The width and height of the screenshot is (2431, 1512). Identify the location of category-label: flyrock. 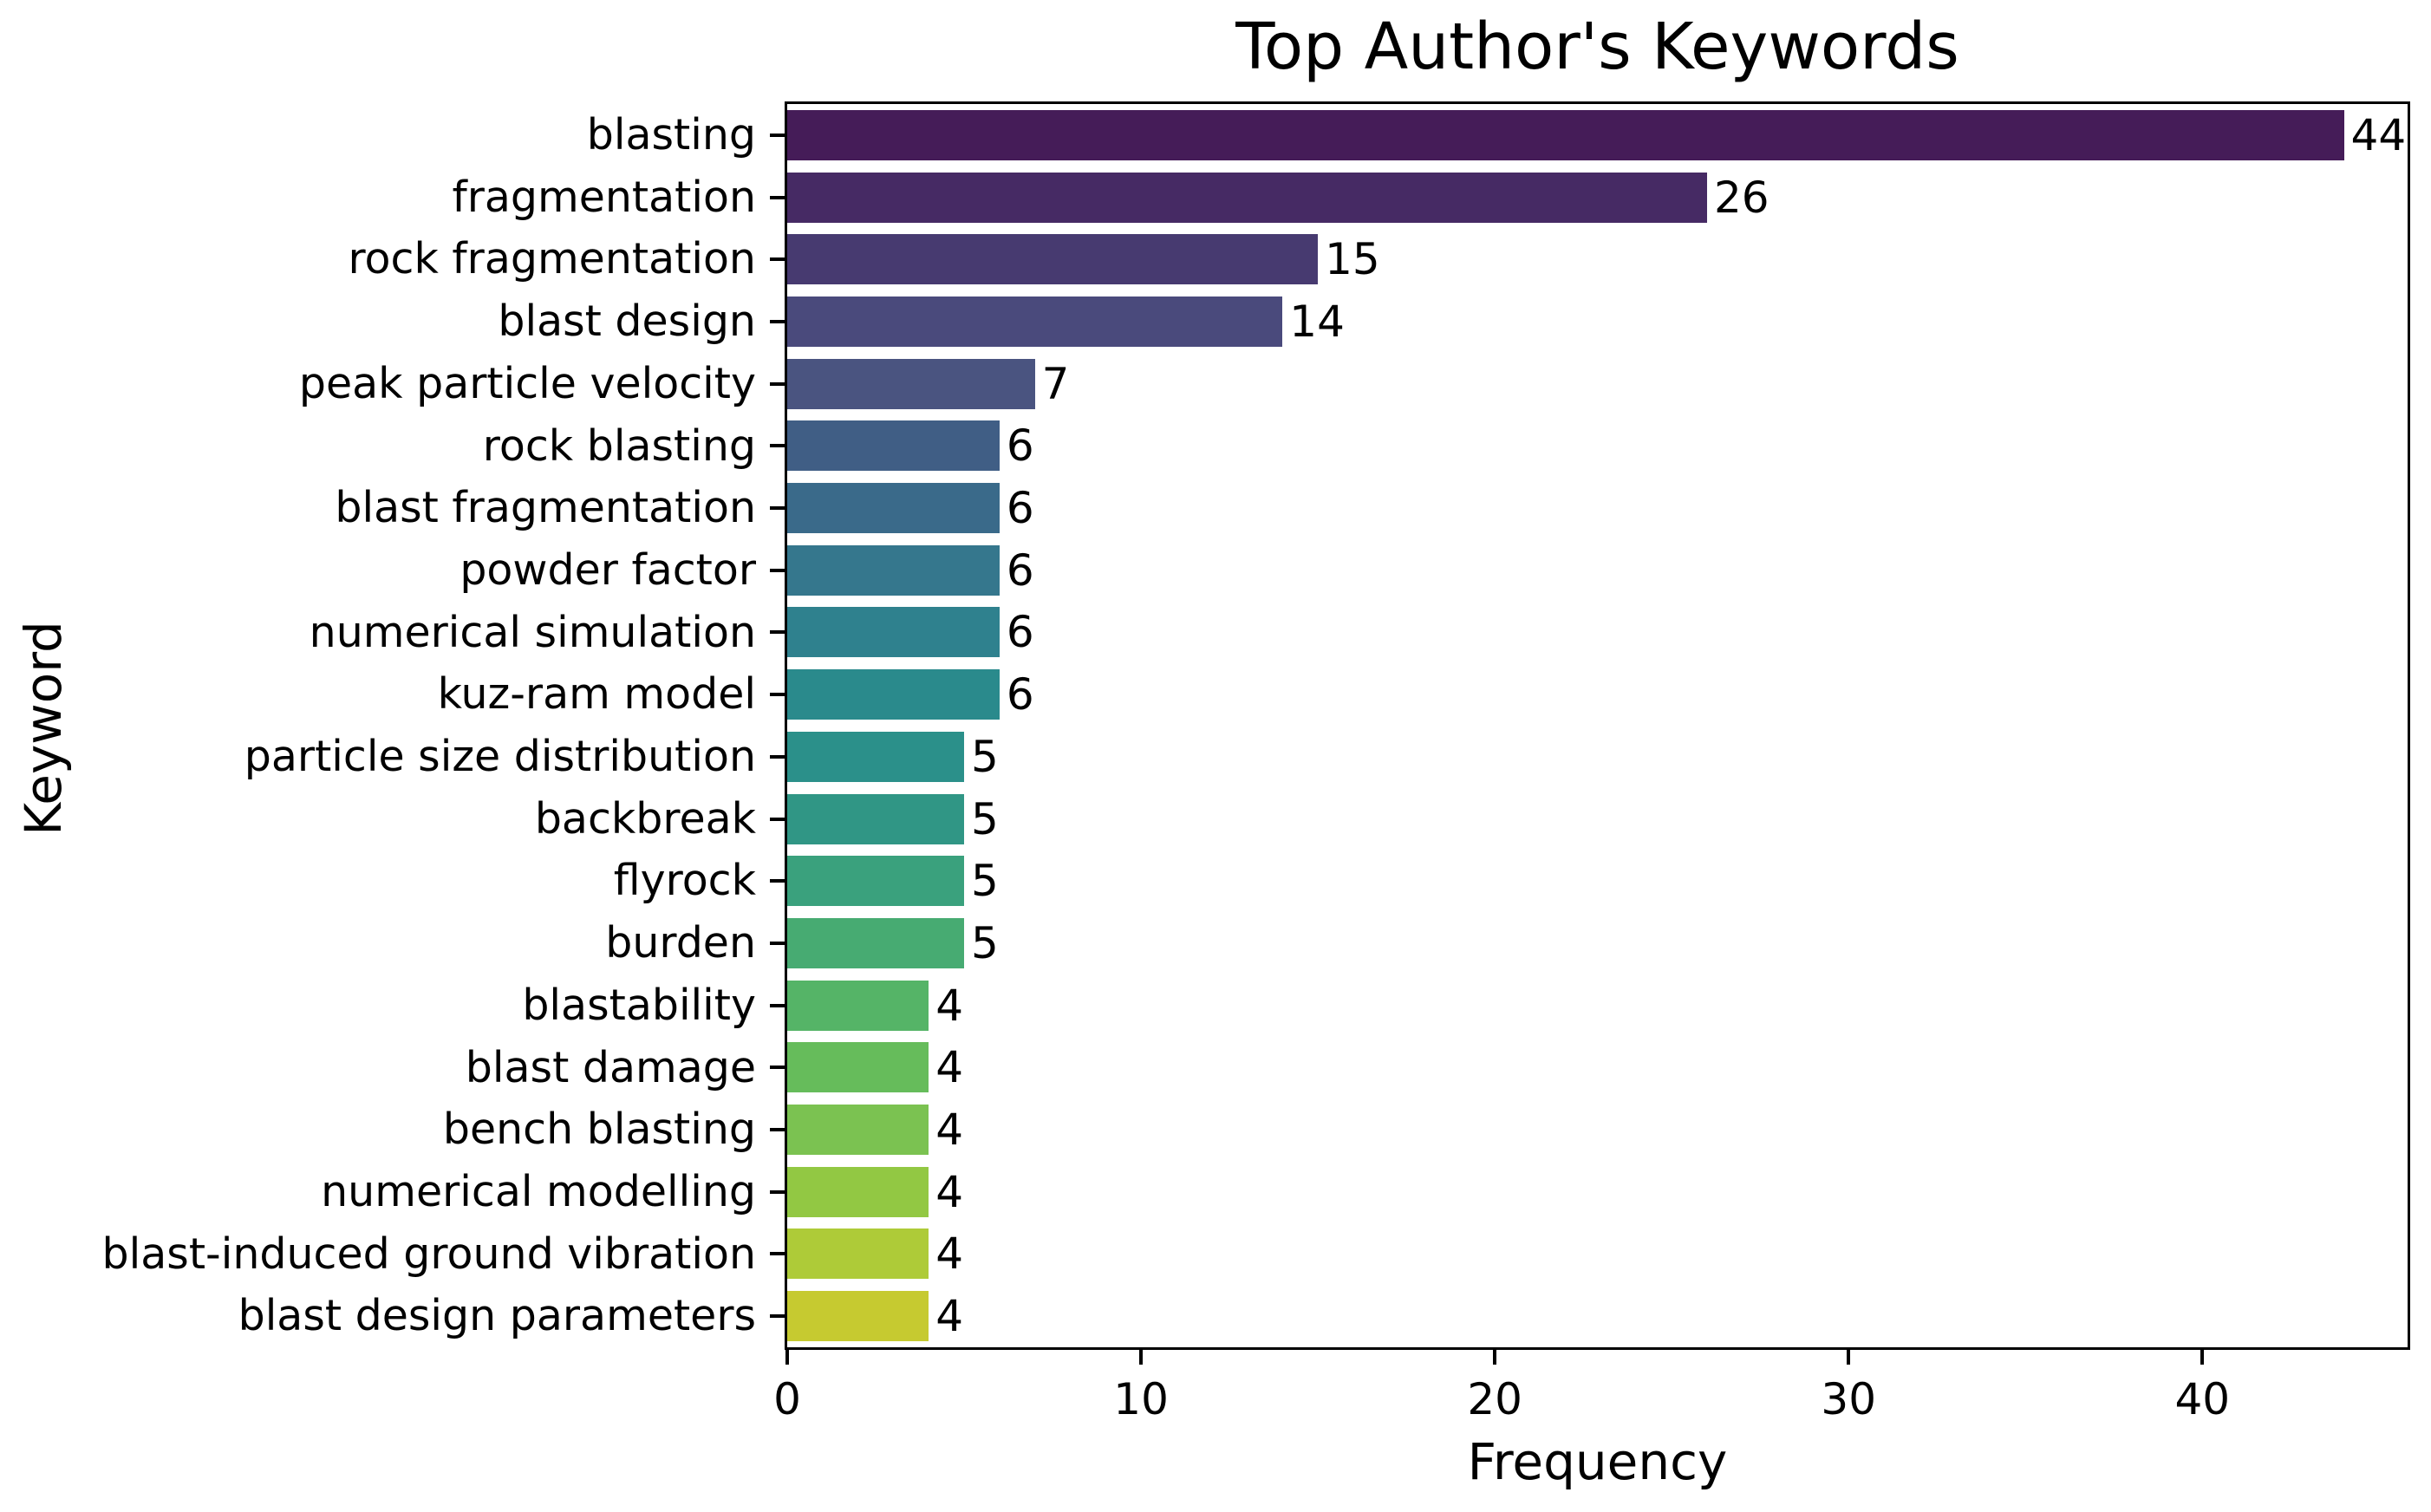
(685, 881).